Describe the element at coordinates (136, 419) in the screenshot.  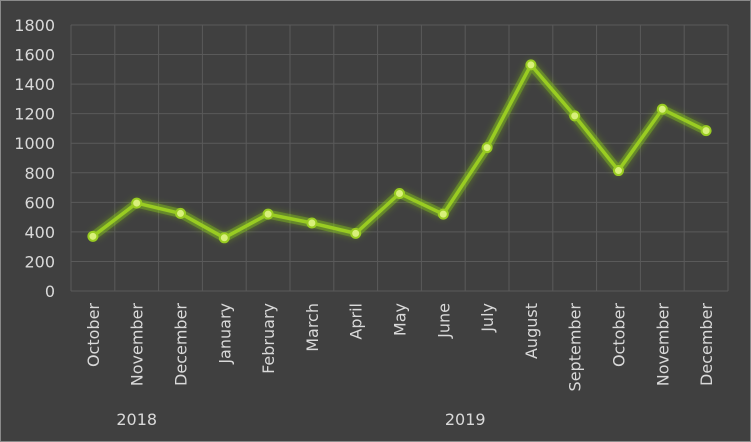
I see `x-group-label: 2018` at that location.